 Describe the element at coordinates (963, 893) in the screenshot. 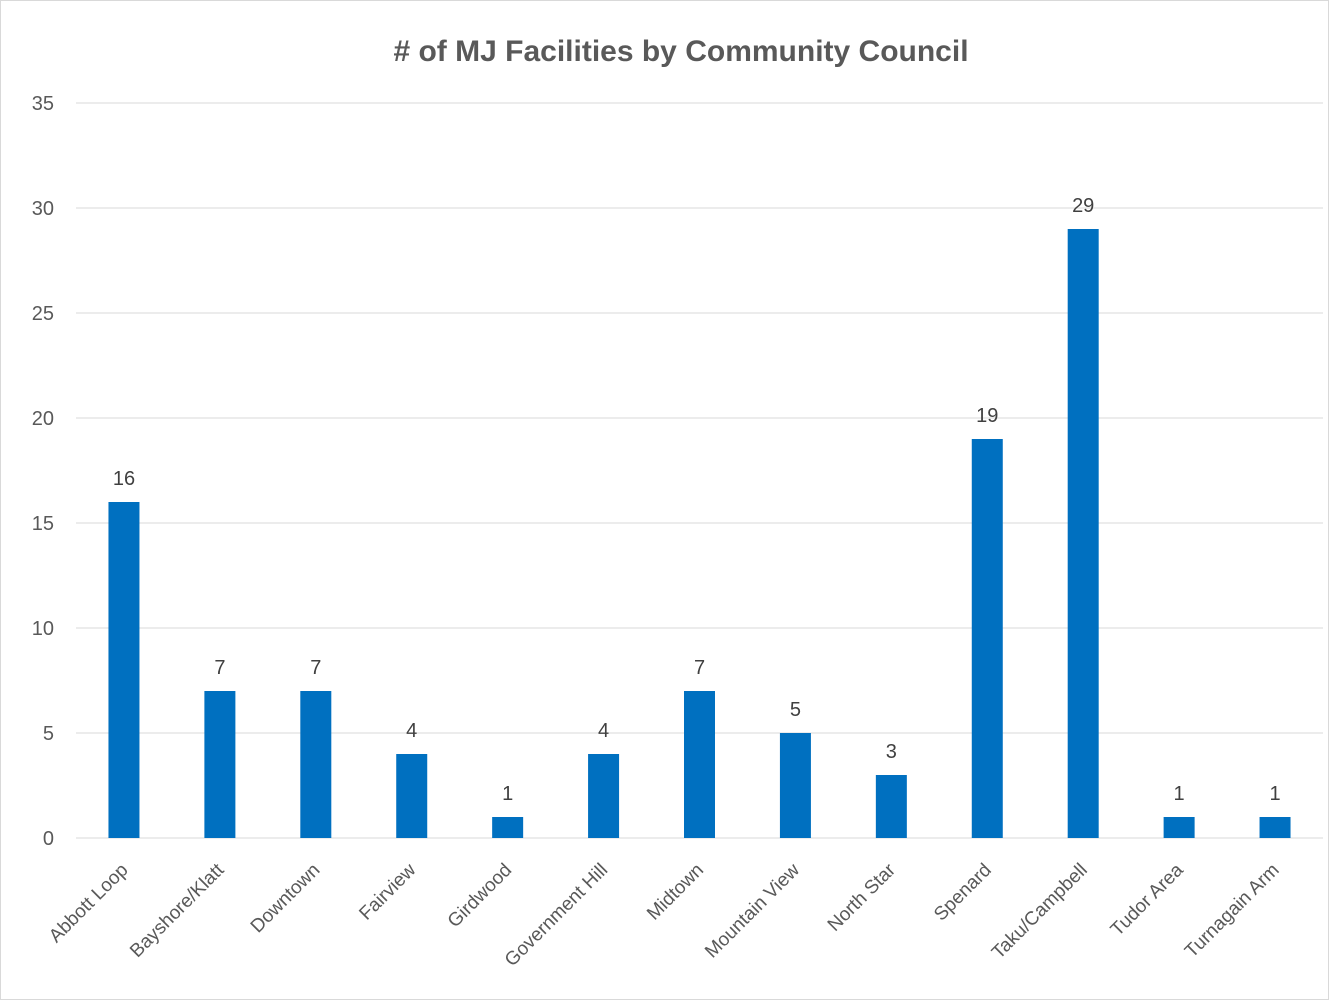

I see `category-label: Spenard` at that location.